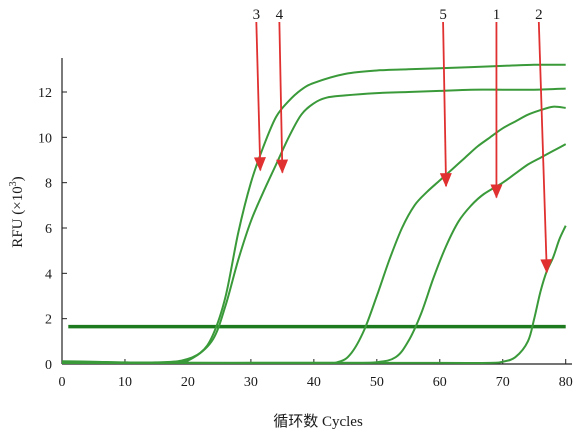 This screenshot has width=577, height=436. Describe the element at coordinates (48, 320) in the screenshot. I see `y-tick-label: 2` at that location.